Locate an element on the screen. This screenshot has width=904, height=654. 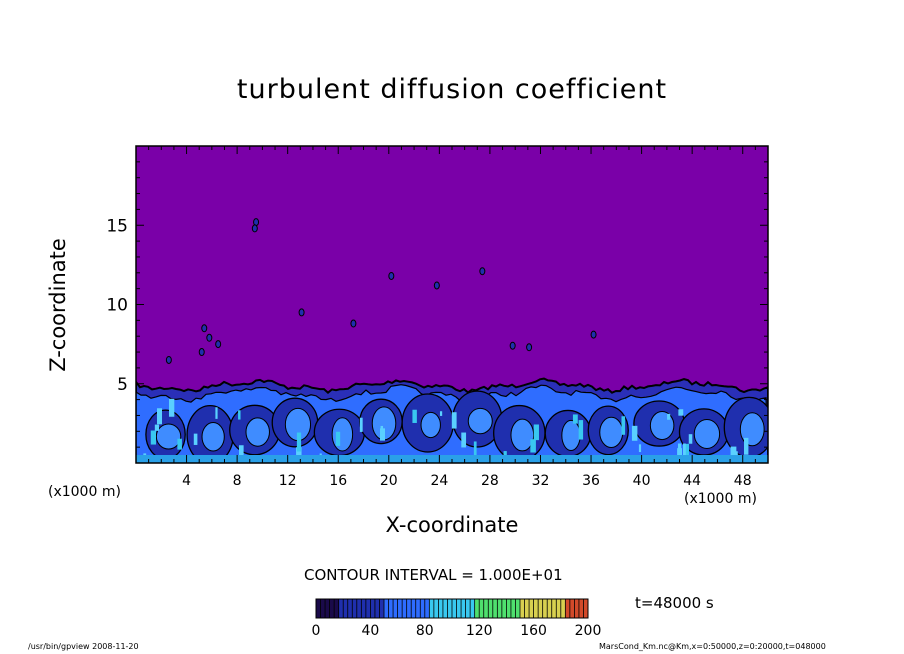
x-tick-label: 12 is located at coordinates (288, 481).